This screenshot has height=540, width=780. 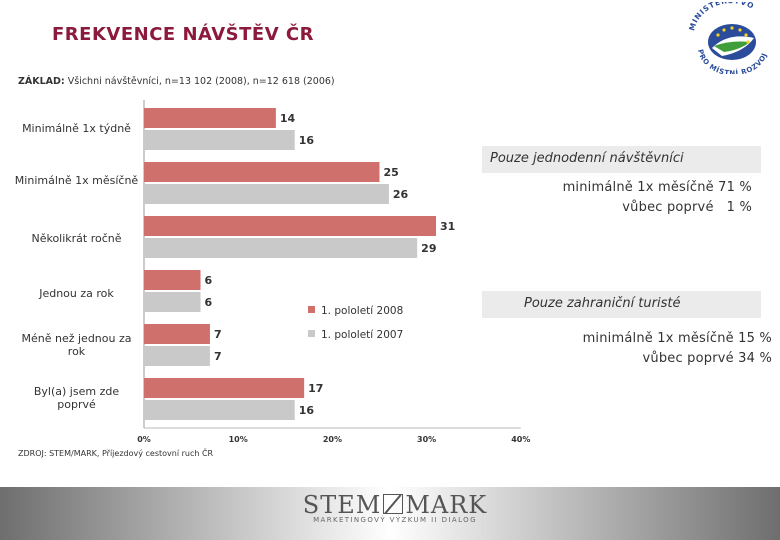 What do you see at coordinates (621, 304) in the screenshot?
I see `panel-heading-foreign-tourists: Pouze zahraniční turisté` at bounding box center [621, 304].